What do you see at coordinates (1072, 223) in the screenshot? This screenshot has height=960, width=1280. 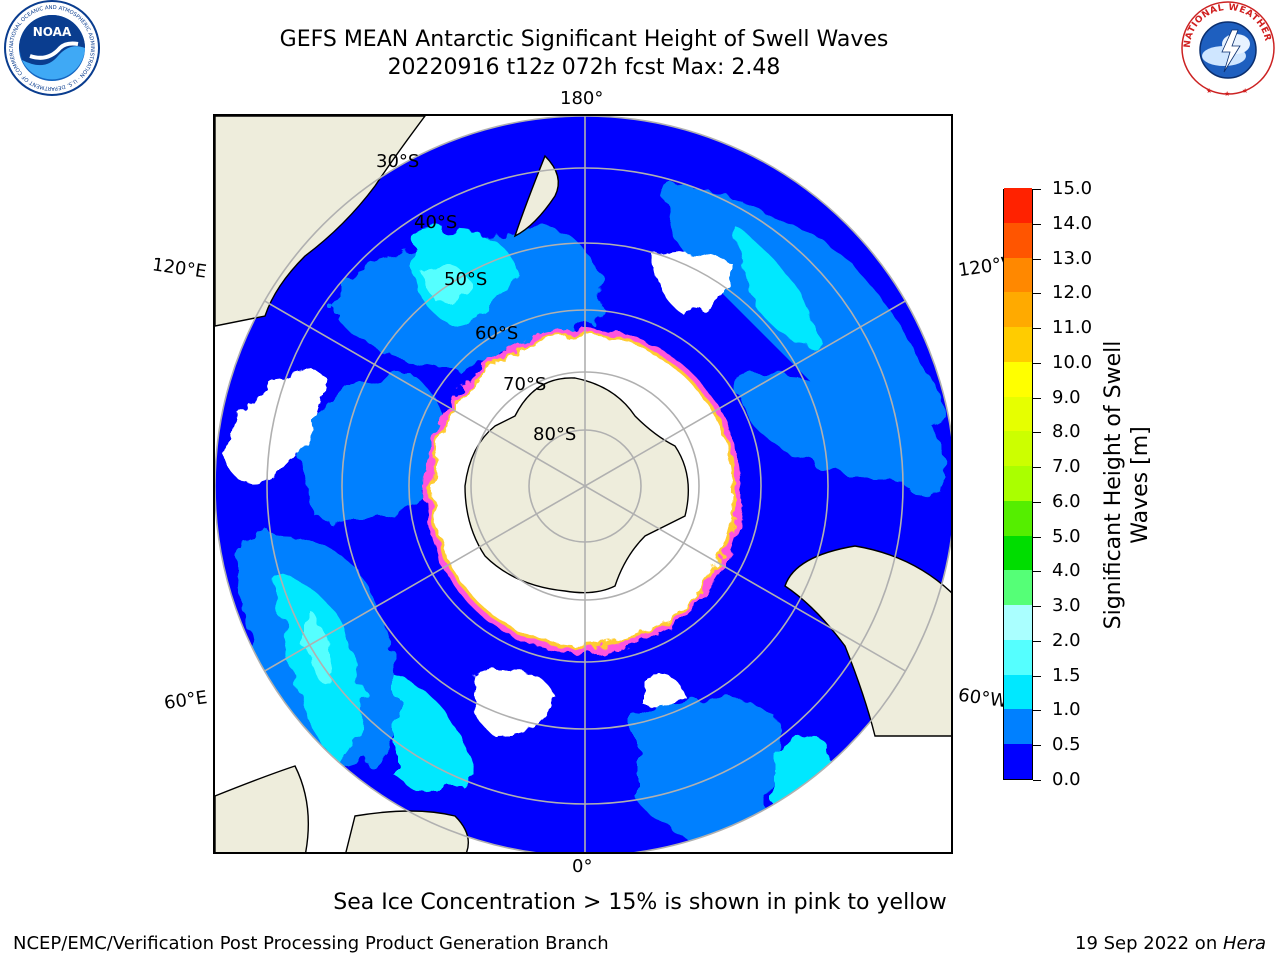 I see `colorbar-tick-label: 14.0` at bounding box center [1072, 223].